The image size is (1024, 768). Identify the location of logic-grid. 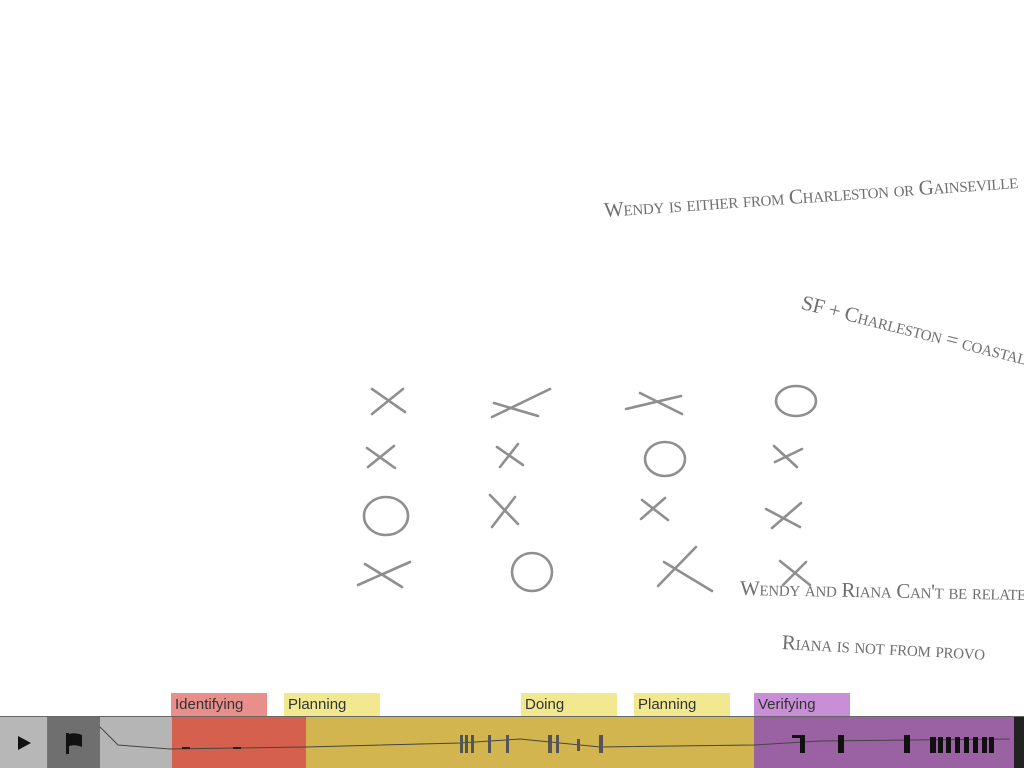
(587, 488).